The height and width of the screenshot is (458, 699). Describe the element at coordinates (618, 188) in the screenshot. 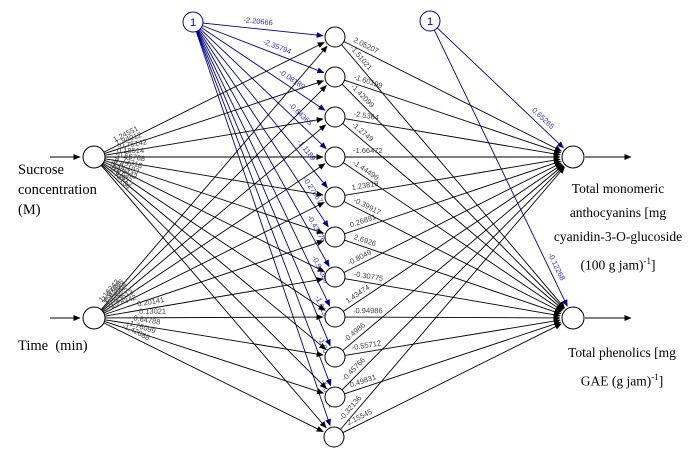

I see `output-anthocyanins-line1: Total monomeric` at that location.